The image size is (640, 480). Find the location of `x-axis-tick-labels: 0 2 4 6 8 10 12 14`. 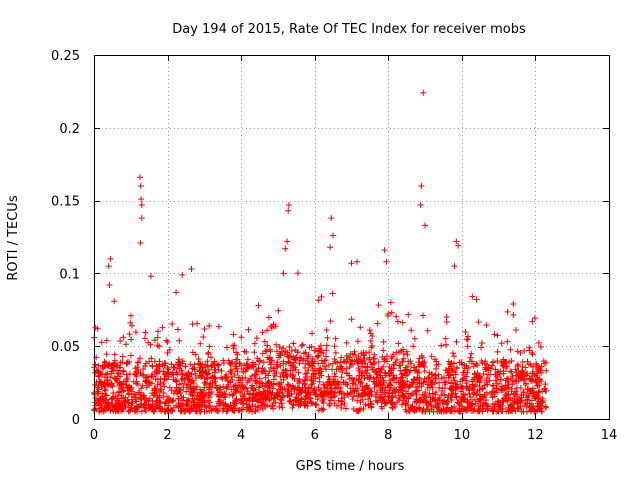

x-axis-tick-labels: 0 2 4 6 8 10 12 14 is located at coordinates (353, 435).